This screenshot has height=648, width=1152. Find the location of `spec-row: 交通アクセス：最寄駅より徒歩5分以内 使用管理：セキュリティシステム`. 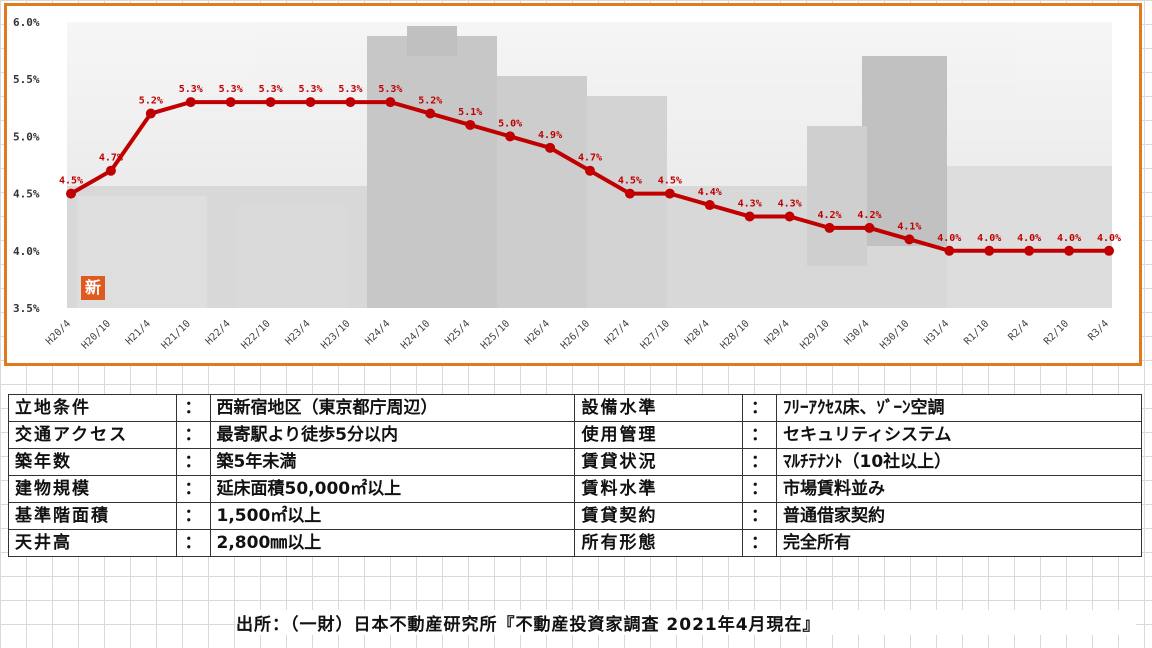

spec-row: 交通アクセス：最寄駅より徒歩5分以内 使用管理：セキュリティシステム is located at coordinates (575, 435).